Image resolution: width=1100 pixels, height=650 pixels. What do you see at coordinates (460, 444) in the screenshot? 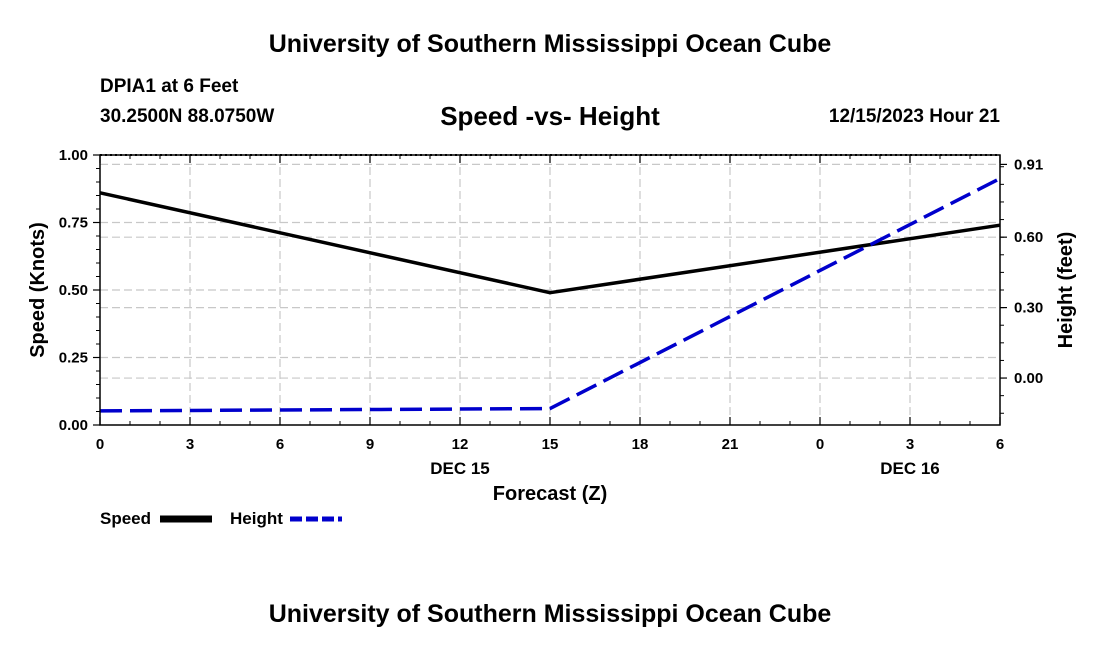
I see `x-tick-label: 12` at bounding box center [460, 444].